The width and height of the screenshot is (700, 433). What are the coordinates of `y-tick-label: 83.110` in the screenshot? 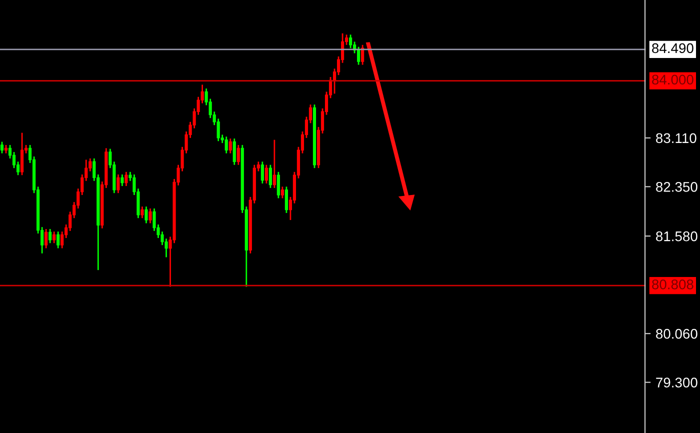 It's located at (676, 138).